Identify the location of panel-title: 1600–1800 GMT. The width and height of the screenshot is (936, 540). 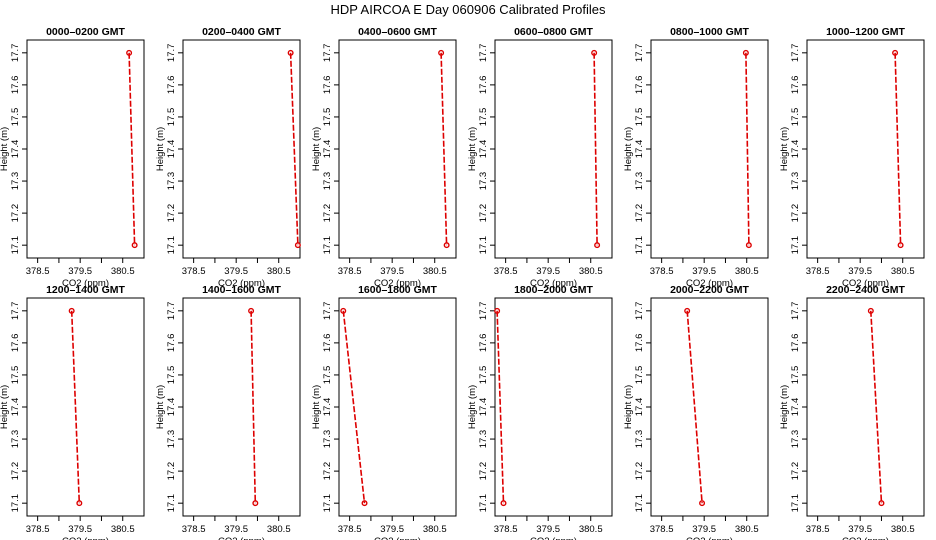
(397, 290).